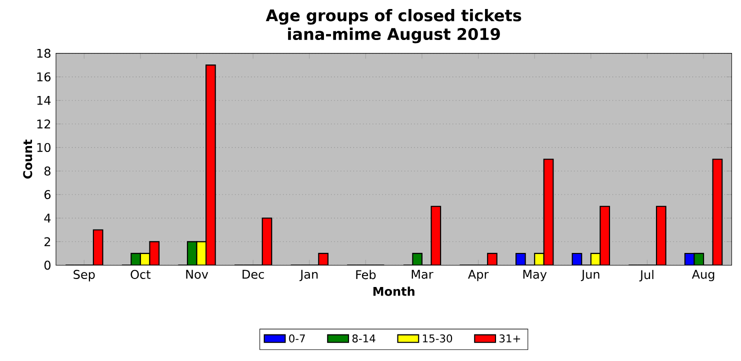 The height and width of the screenshot is (361, 741). I want to click on x-tick-label: Jul, so click(646, 276).